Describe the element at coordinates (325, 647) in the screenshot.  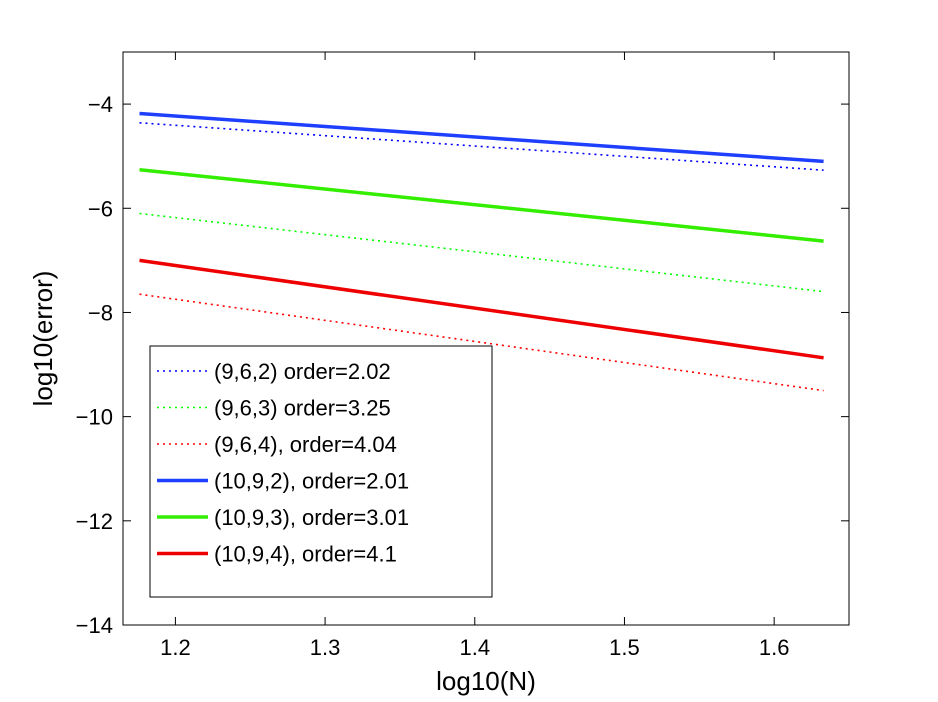
I see `x-tick-label: 1.3` at that location.